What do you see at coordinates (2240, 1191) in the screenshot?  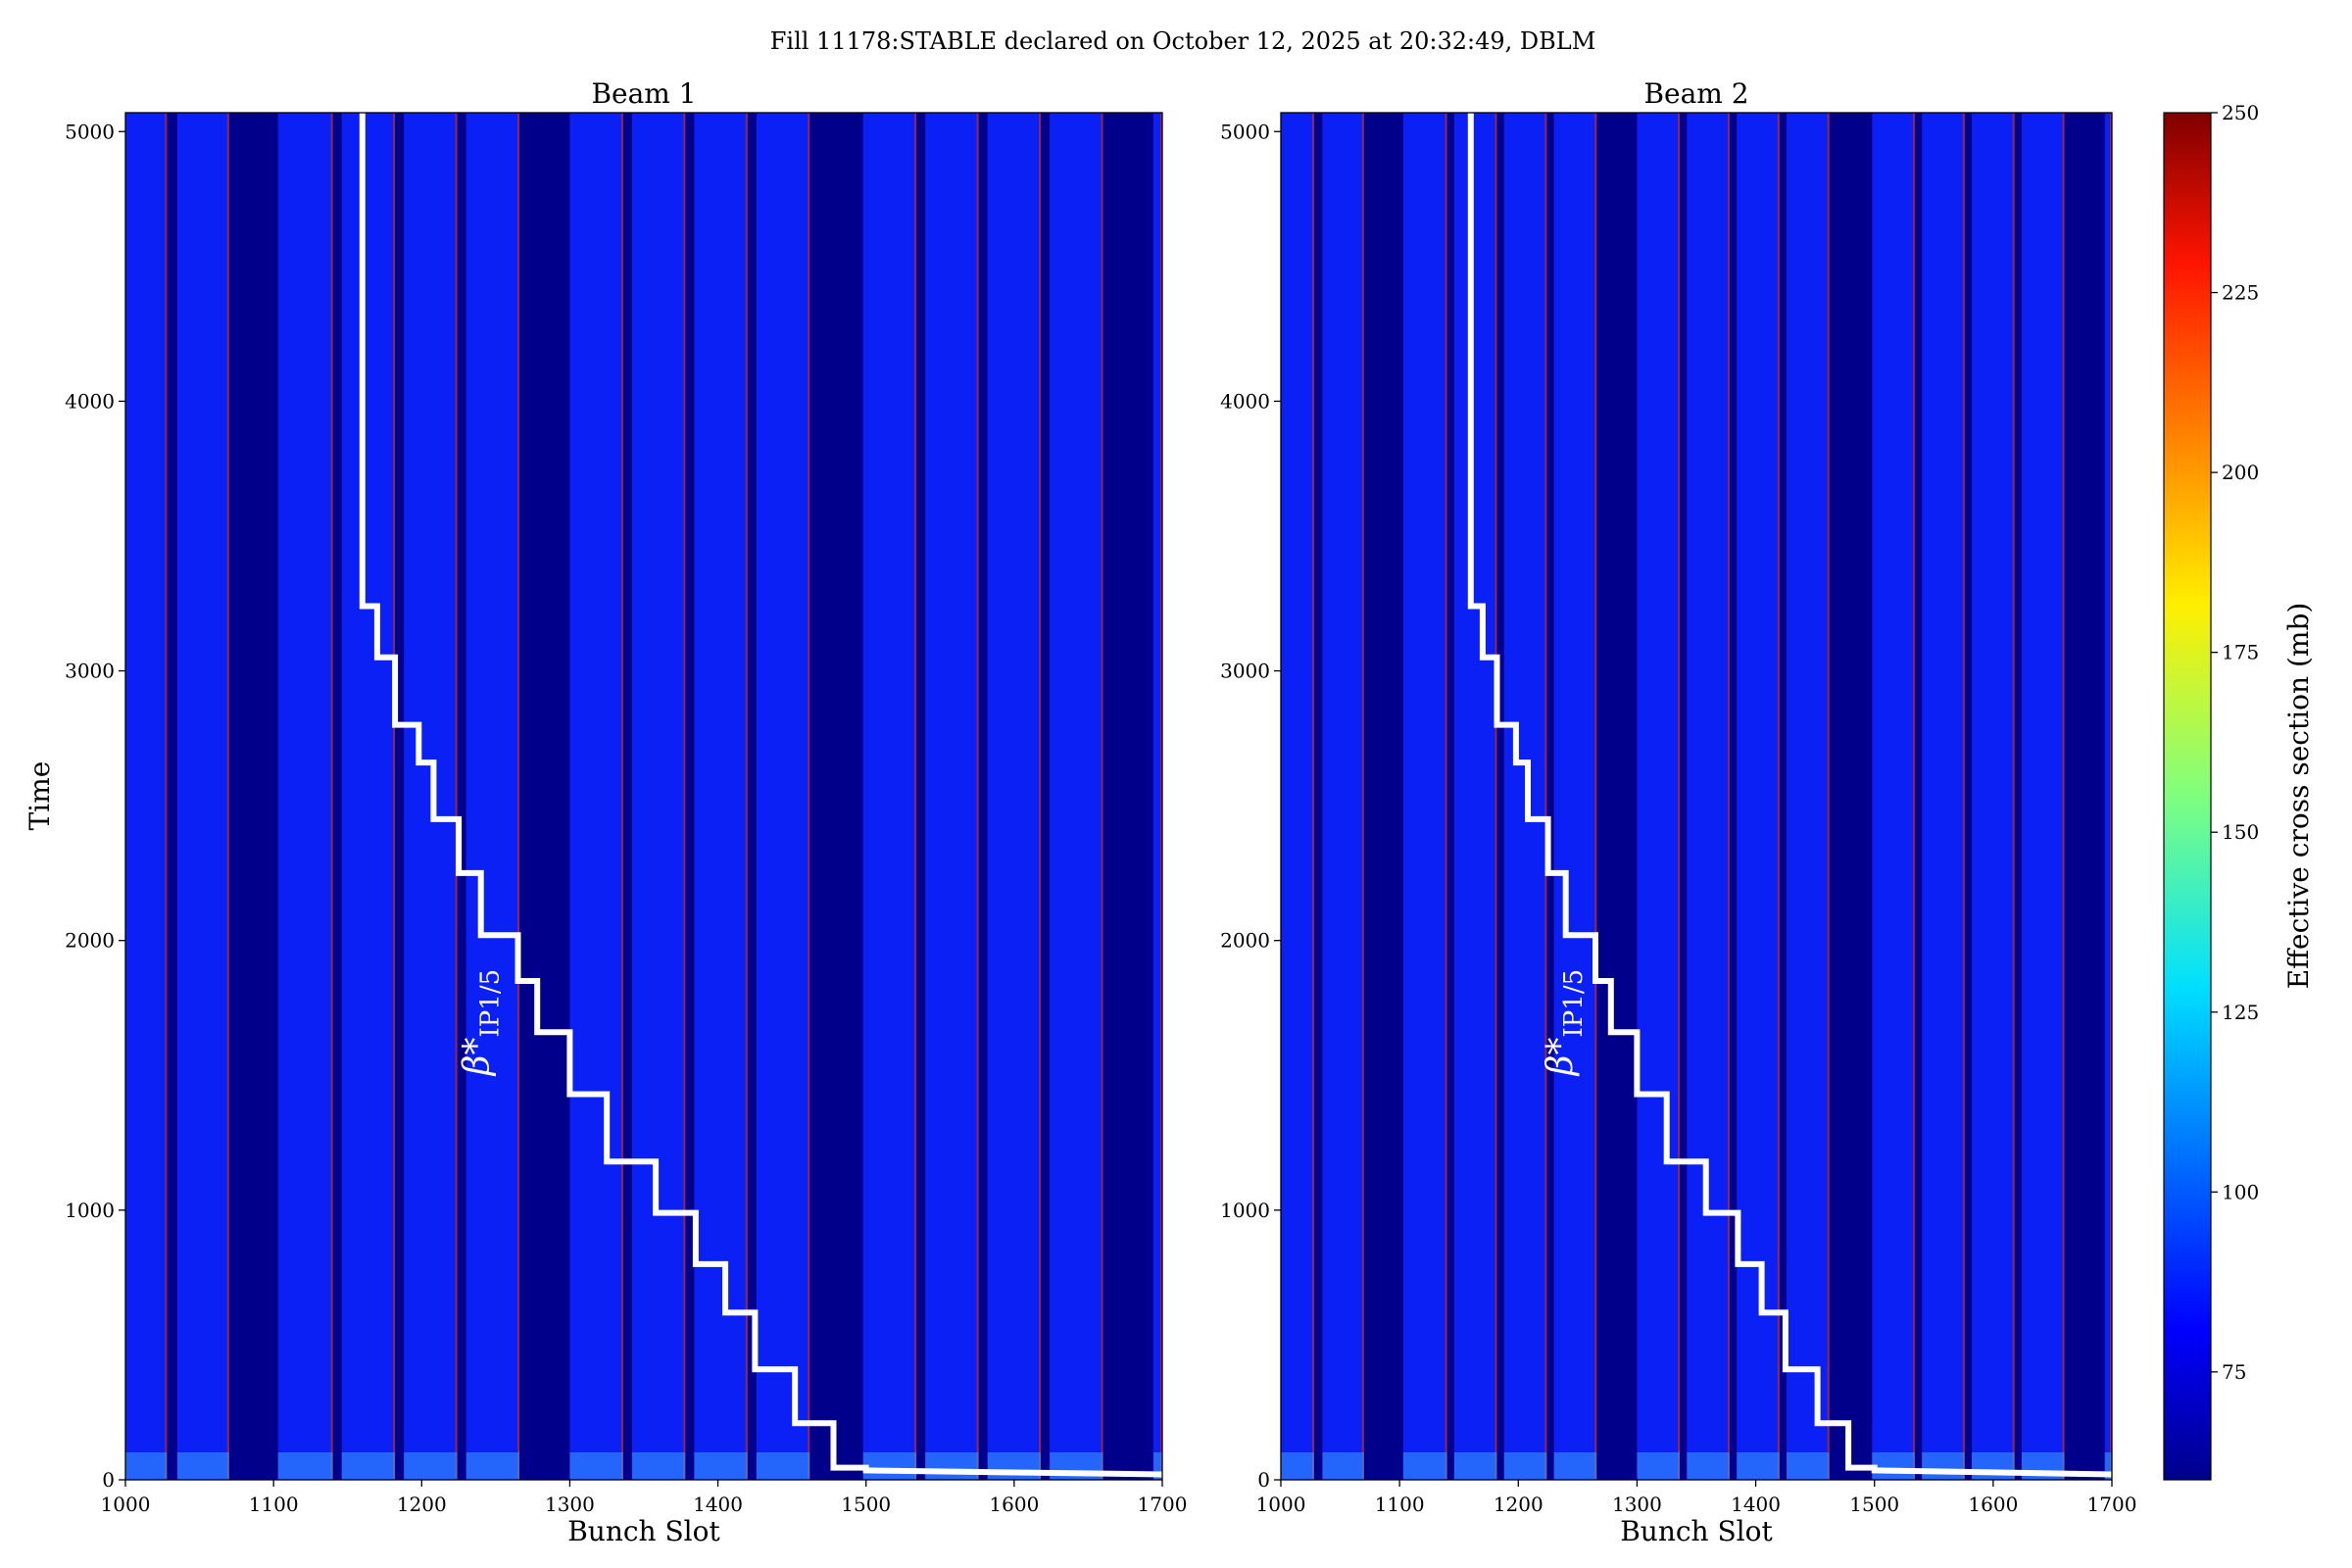 I see `colorbar-tick-label: 100` at bounding box center [2240, 1191].